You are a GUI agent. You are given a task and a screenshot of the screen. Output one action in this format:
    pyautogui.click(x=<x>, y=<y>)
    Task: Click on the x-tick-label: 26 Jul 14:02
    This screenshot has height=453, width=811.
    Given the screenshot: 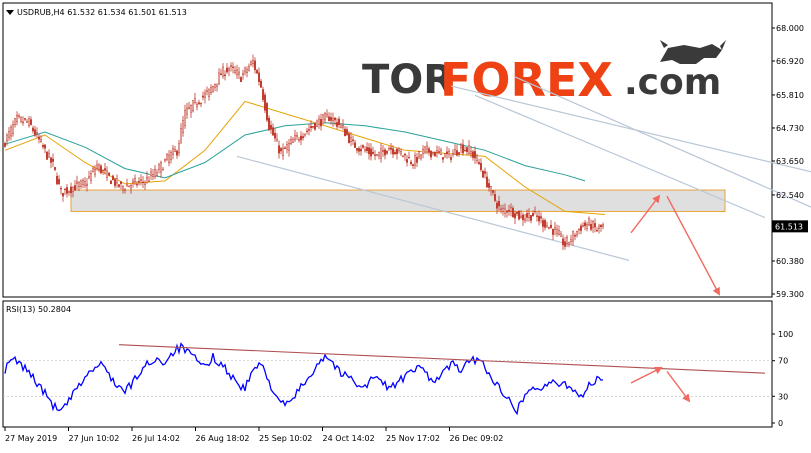 What is the action you would take?
    pyautogui.click(x=156, y=438)
    